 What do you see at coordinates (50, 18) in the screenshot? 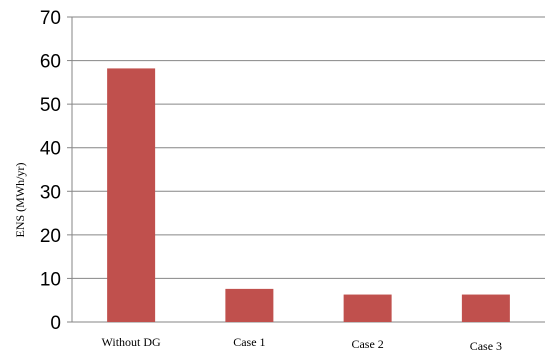
I see `y-tick-label: 70` at bounding box center [50, 18].